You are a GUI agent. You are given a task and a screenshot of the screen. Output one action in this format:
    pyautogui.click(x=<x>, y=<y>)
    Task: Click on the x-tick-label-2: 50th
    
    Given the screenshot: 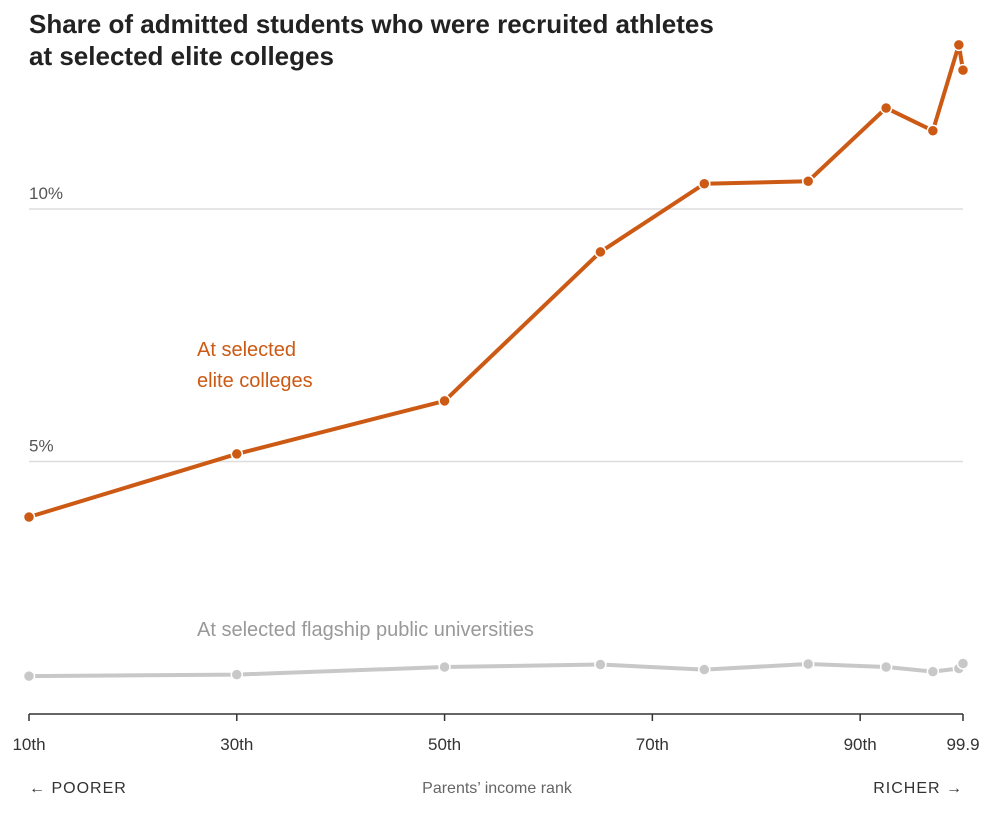 What is the action you would take?
    pyautogui.click(x=444, y=744)
    